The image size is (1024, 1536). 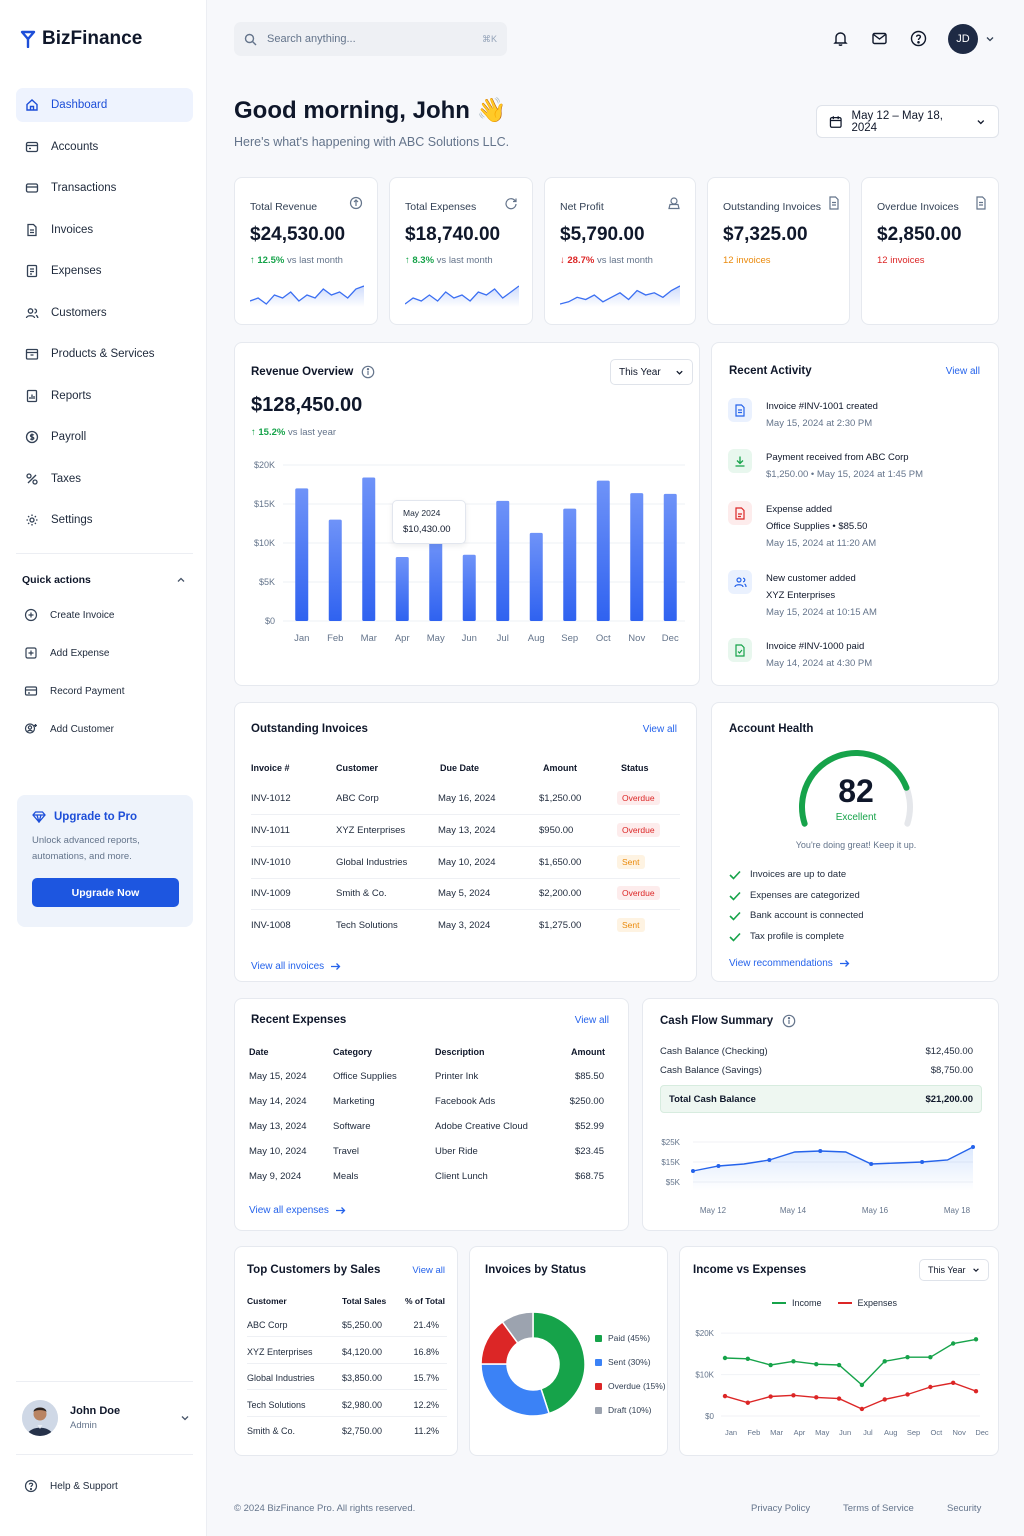 I want to click on recent-expenses-view-all: View all, so click(x=591, y=1020).